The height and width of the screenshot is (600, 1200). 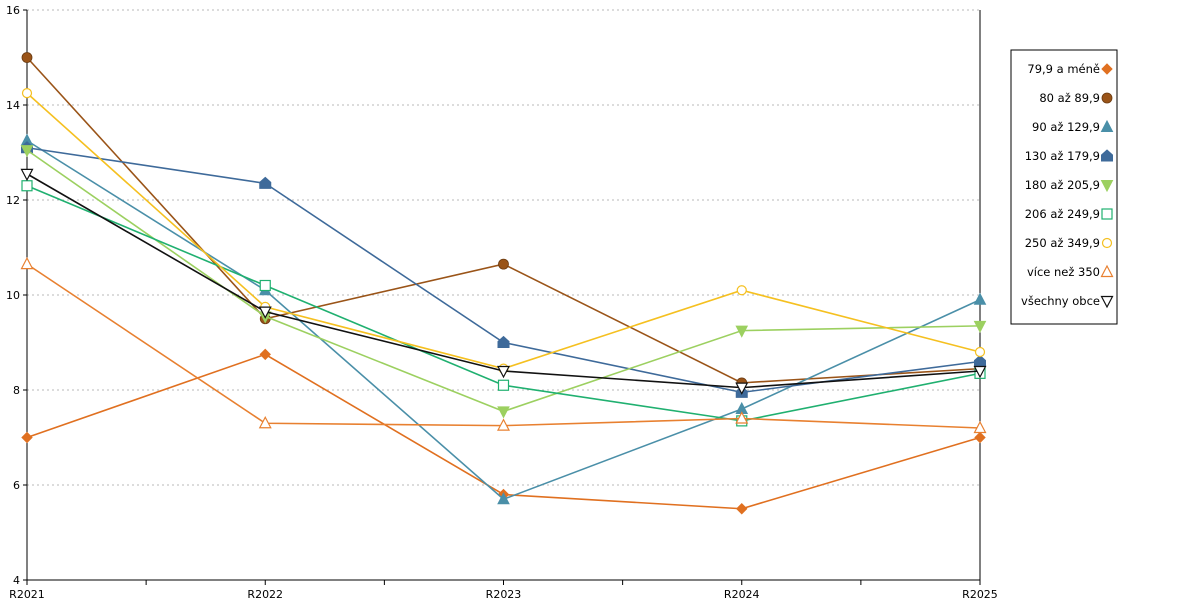 I want to click on y-tick-label: 16, so click(x=13, y=10).